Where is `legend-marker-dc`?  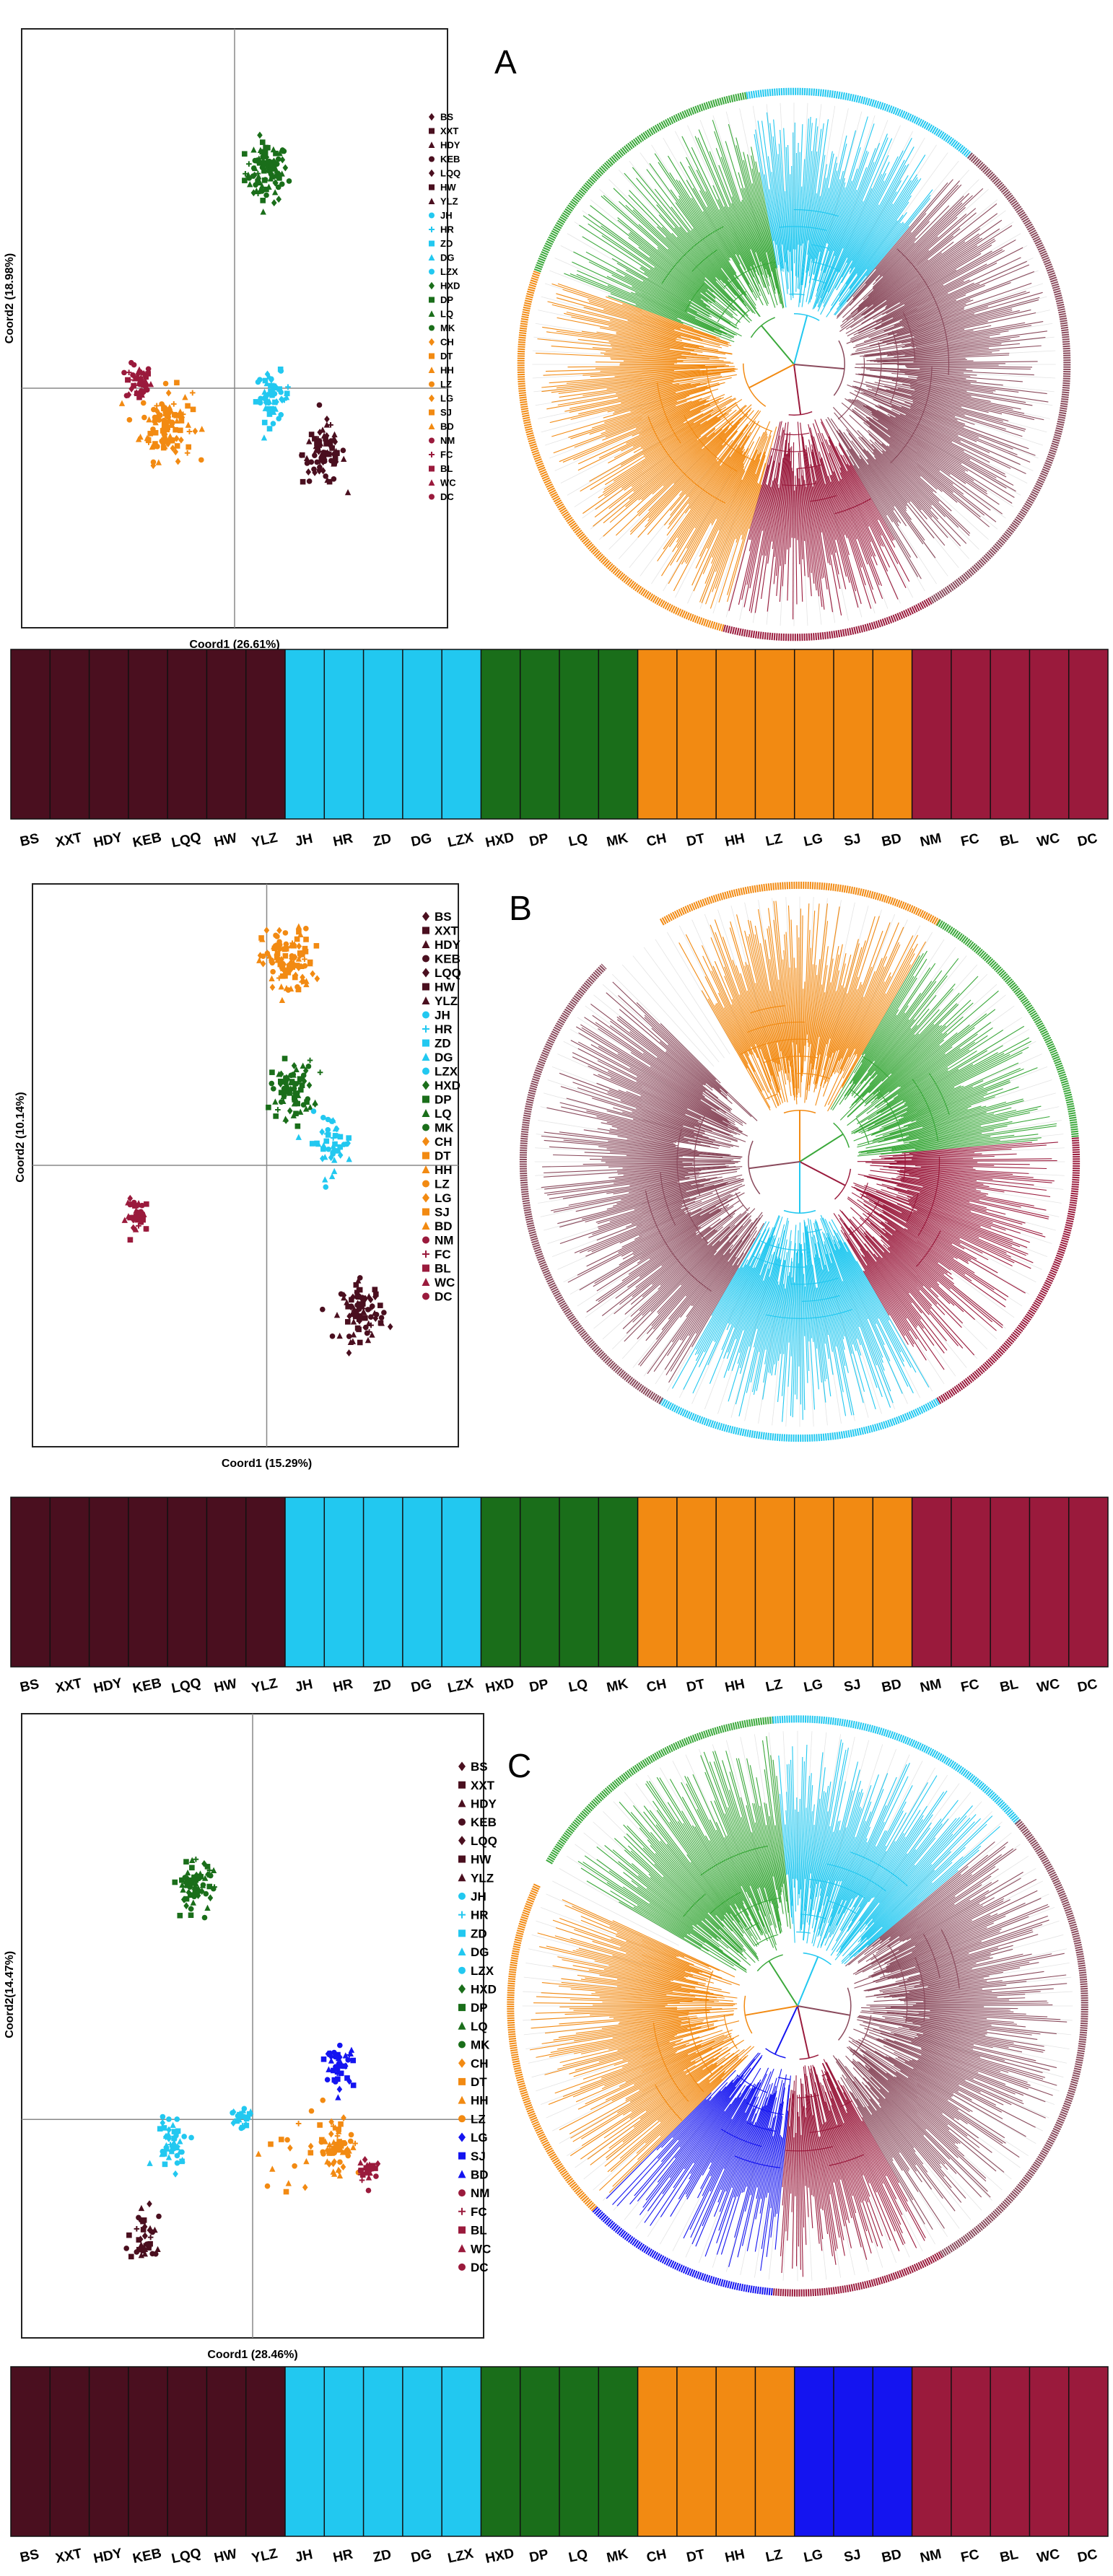
legend-marker-dc is located at coordinates (425, 1296).